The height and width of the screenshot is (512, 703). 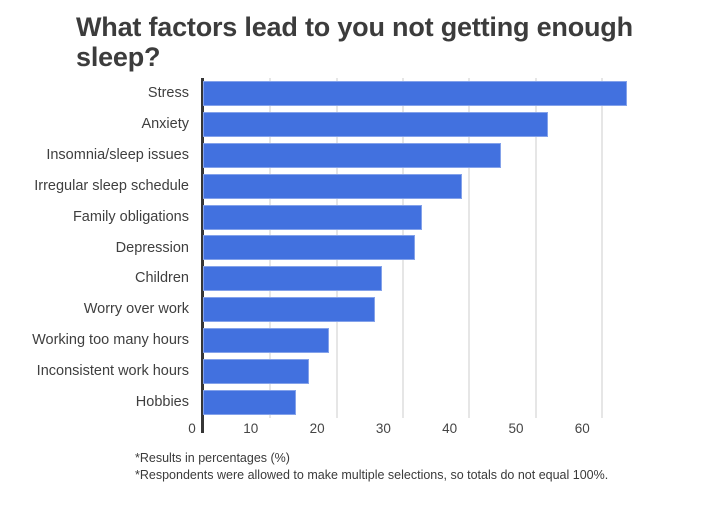 I want to click on category-label: Worry over work, so click(x=136, y=309).